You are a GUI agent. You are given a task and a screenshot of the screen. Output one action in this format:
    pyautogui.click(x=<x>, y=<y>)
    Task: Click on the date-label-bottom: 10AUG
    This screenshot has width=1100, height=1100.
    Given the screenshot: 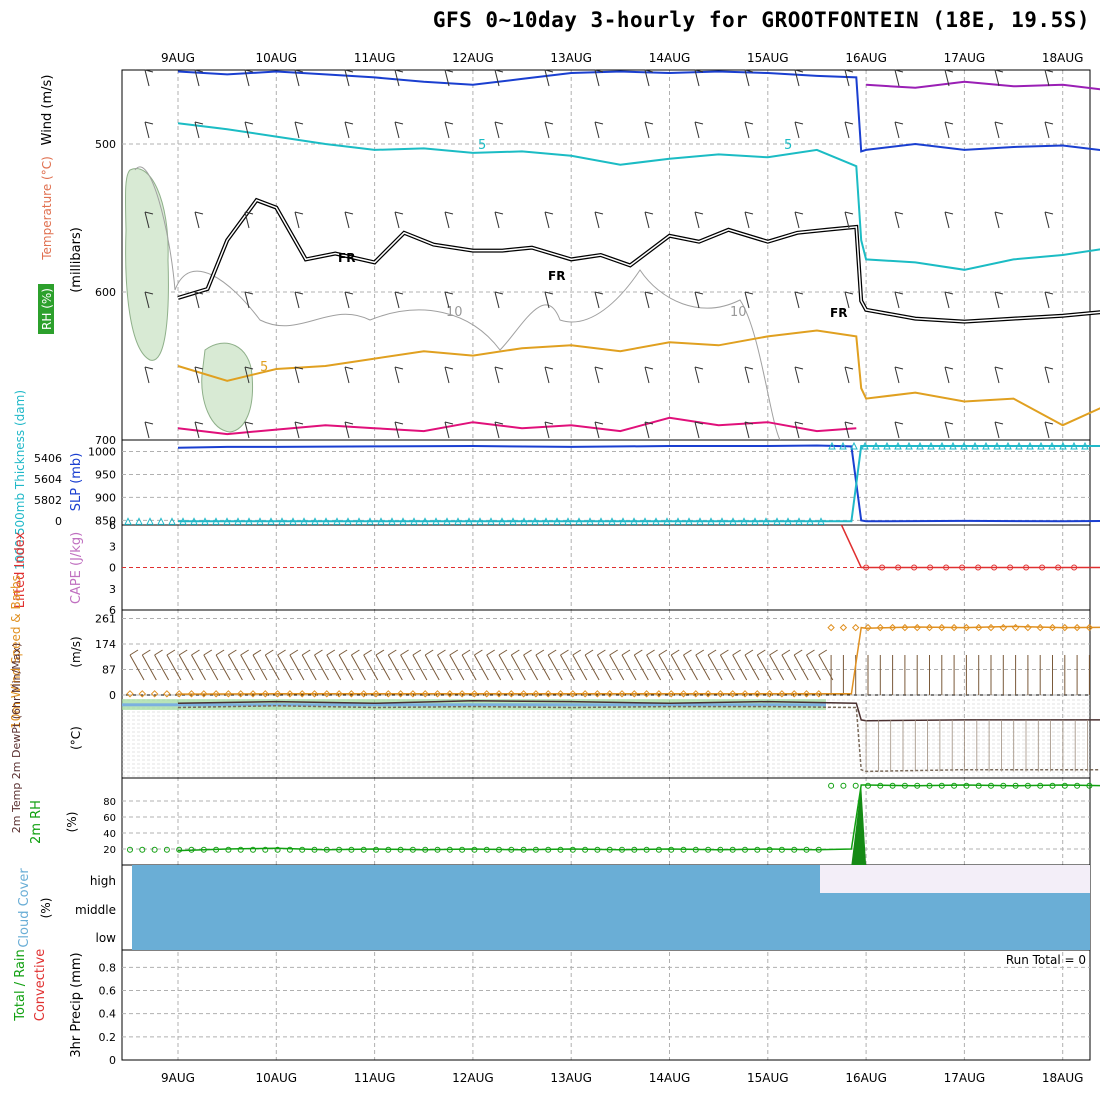 What is the action you would take?
    pyautogui.click(x=277, y=1078)
    